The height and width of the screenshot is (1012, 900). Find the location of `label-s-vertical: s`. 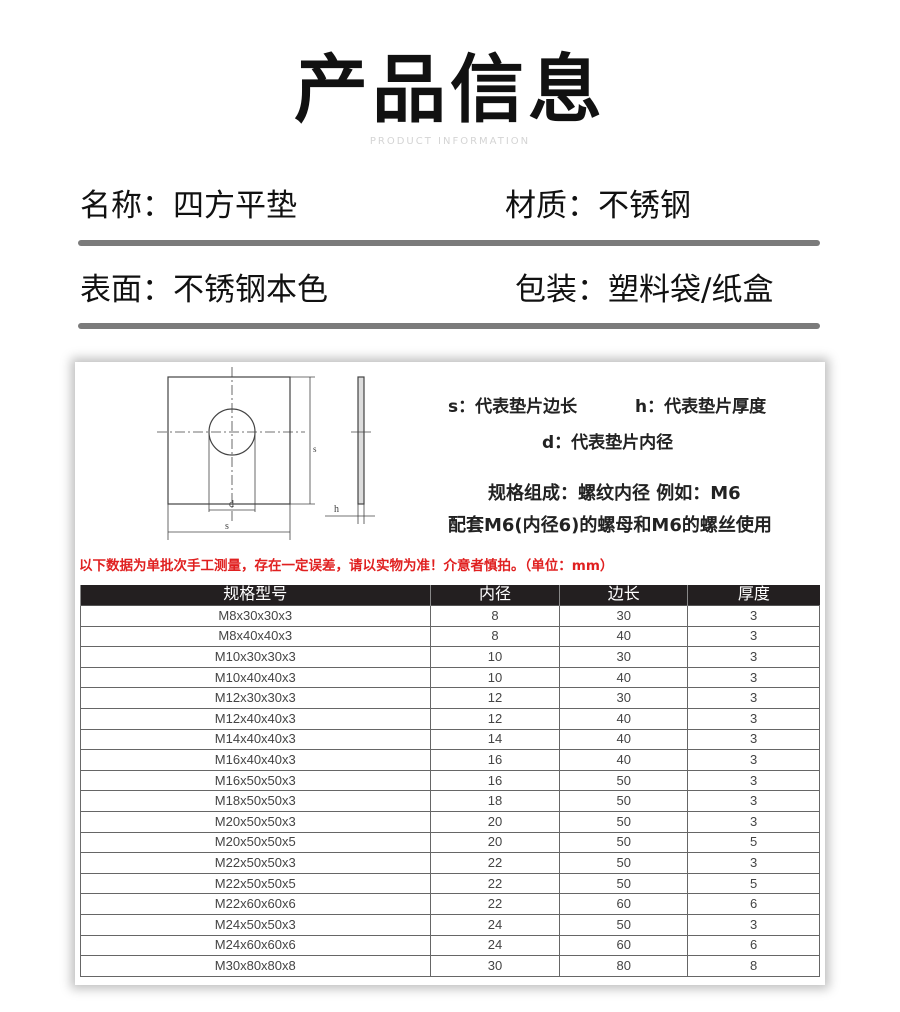

label-s-vertical: s is located at coordinates (315, 449).